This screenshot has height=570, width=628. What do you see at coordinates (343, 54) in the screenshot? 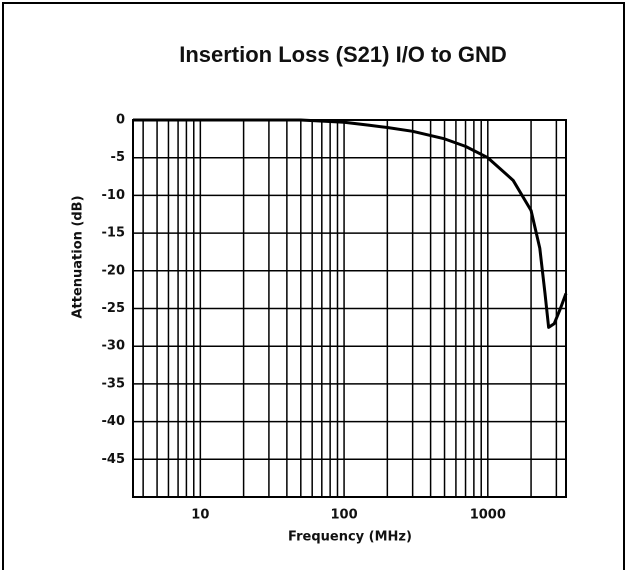
I see `chart-title: Insertion Loss (S21) I/O to GND` at bounding box center [343, 54].